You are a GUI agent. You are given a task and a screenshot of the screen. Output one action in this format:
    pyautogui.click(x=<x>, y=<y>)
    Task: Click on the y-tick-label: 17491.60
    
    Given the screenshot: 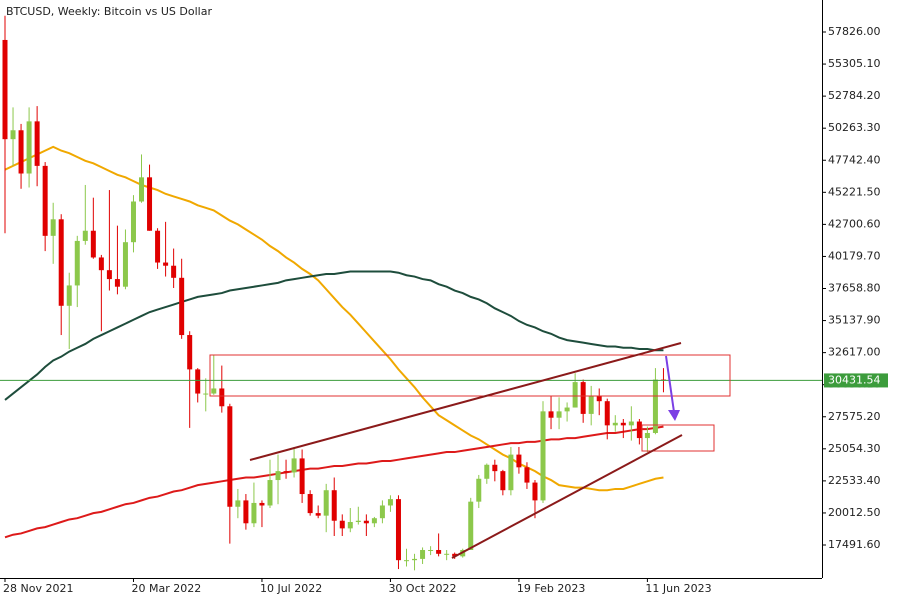 What is the action you would take?
    pyautogui.click(x=854, y=544)
    